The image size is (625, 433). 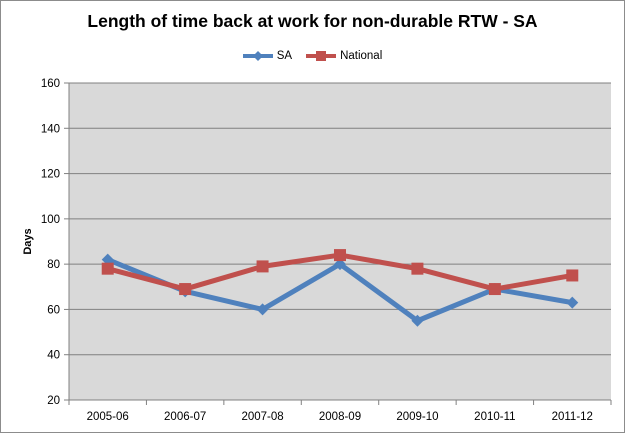 I want to click on y-tick-label: 160, so click(x=50, y=84).